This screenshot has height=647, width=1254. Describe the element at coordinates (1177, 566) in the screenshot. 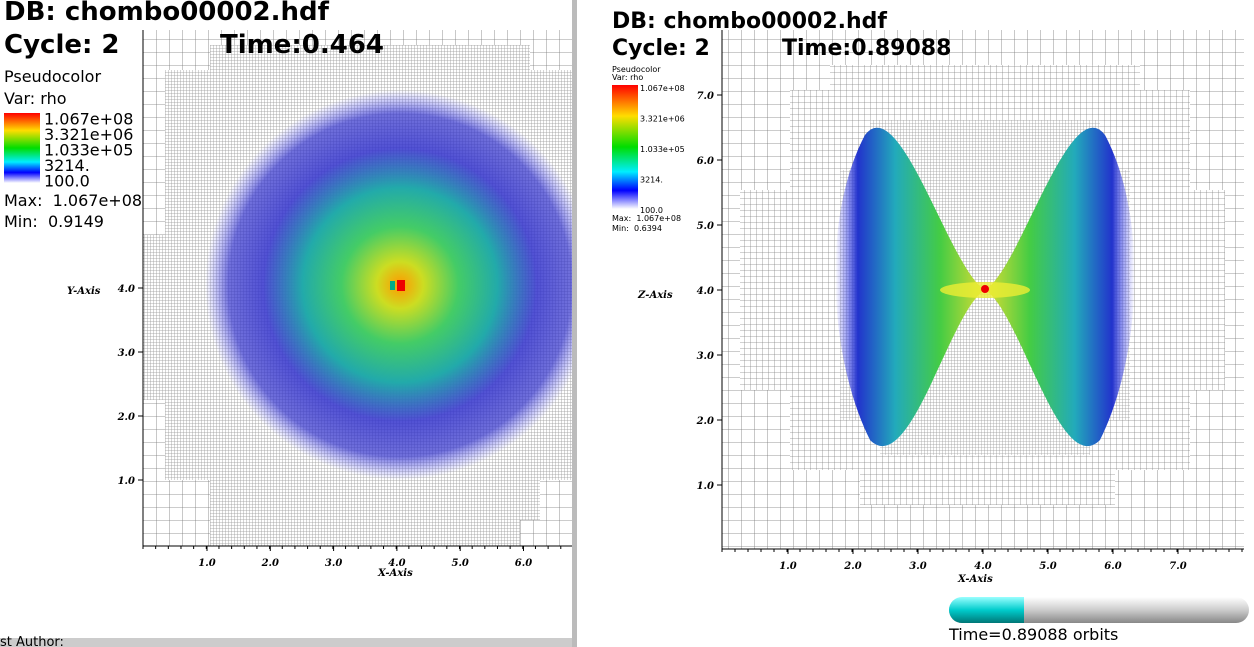

I see `x-tick-label: 7.0` at that location.